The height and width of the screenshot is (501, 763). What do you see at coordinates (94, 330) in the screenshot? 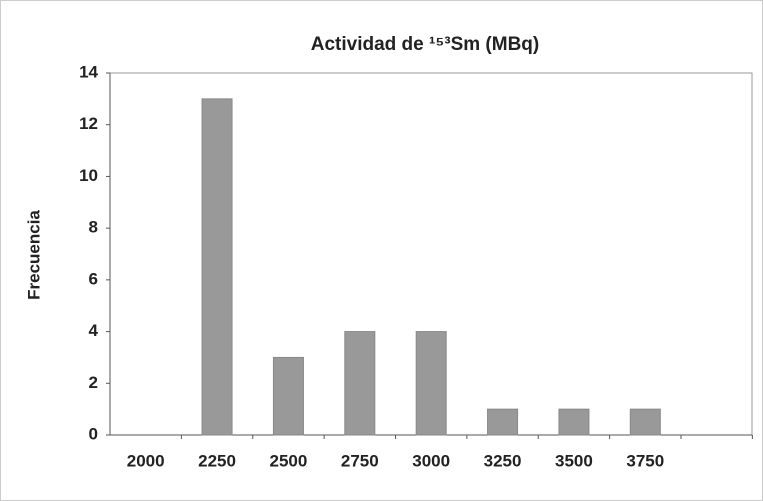
I see `y-tick-label: 4` at bounding box center [94, 330].